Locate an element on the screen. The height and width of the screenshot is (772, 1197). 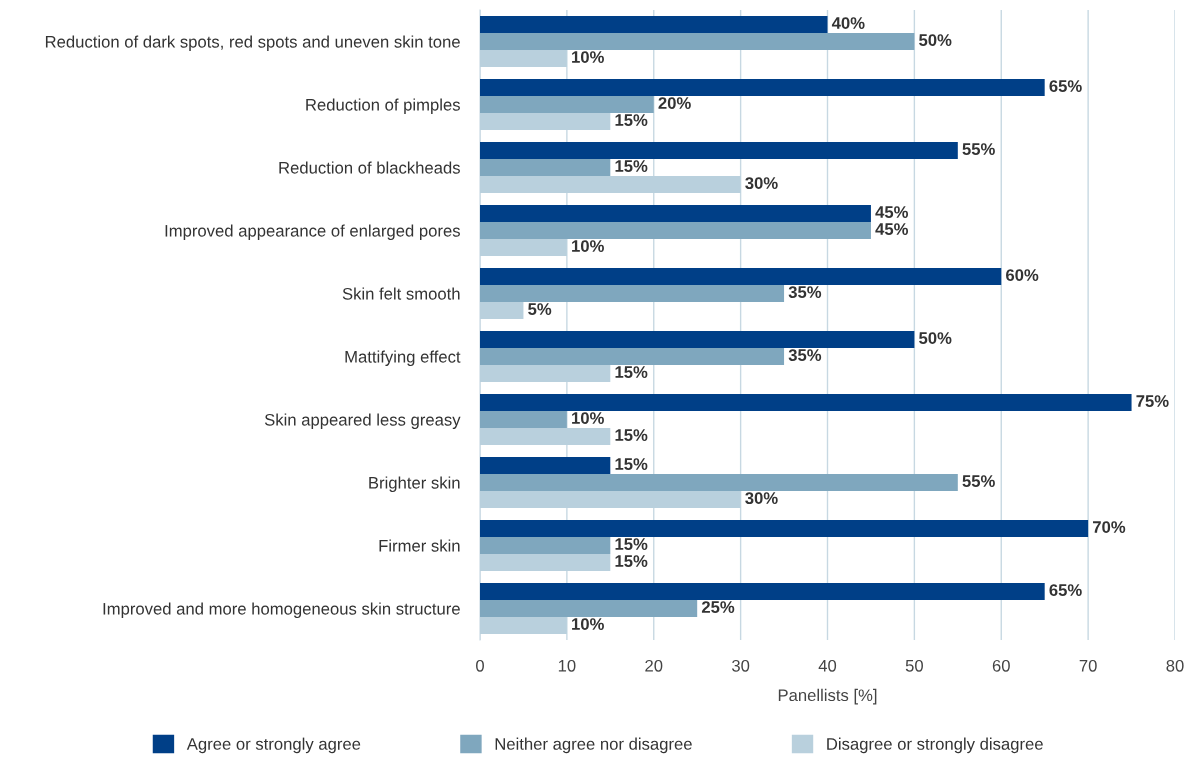
legend-label: Neither agree nor disagree is located at coordinates (593, 745).